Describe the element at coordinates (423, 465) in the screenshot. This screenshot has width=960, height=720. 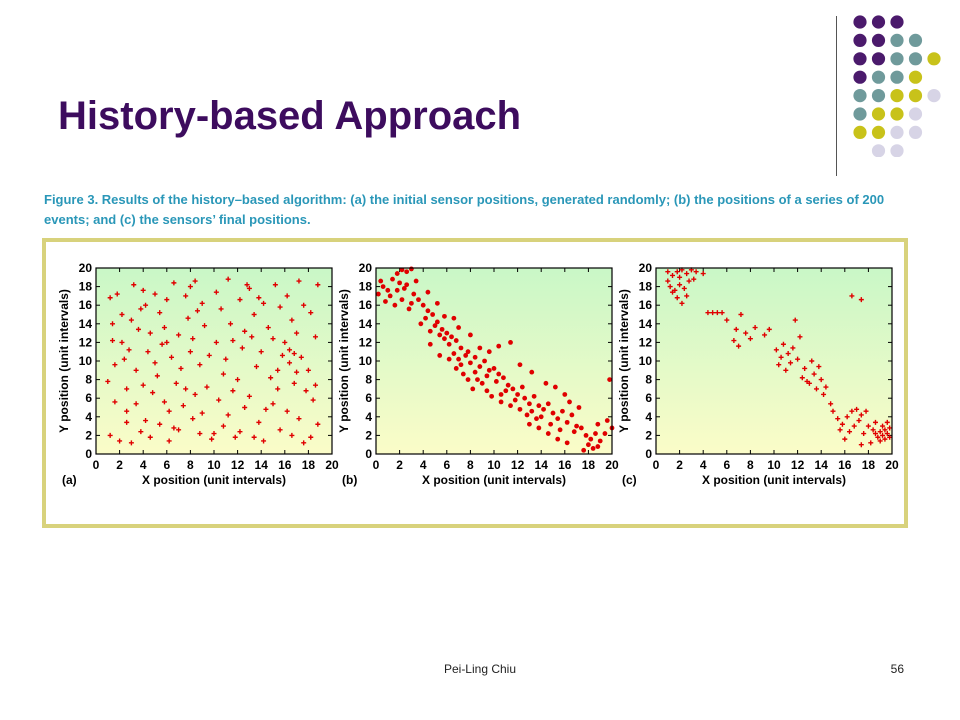
I see `x-tick-label: 4` at that location.